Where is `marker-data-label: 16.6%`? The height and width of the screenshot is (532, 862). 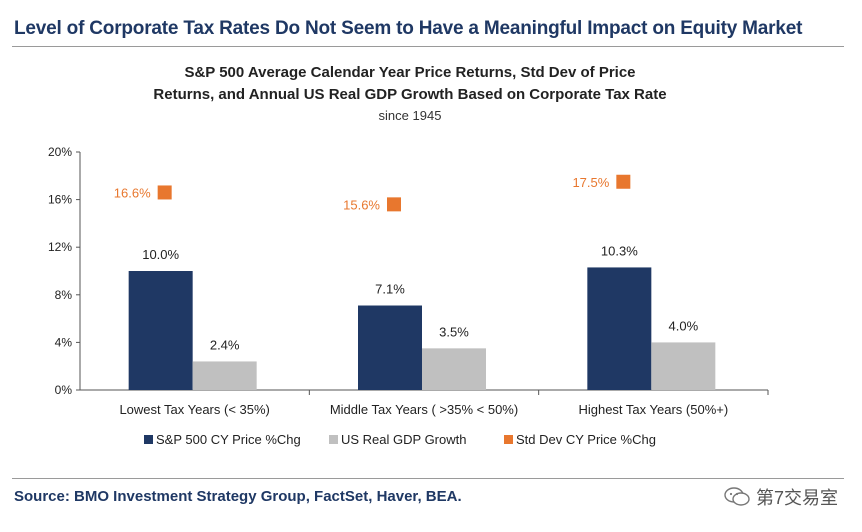
marker-data-label: 16.6% is located at coordinates (132, 192).